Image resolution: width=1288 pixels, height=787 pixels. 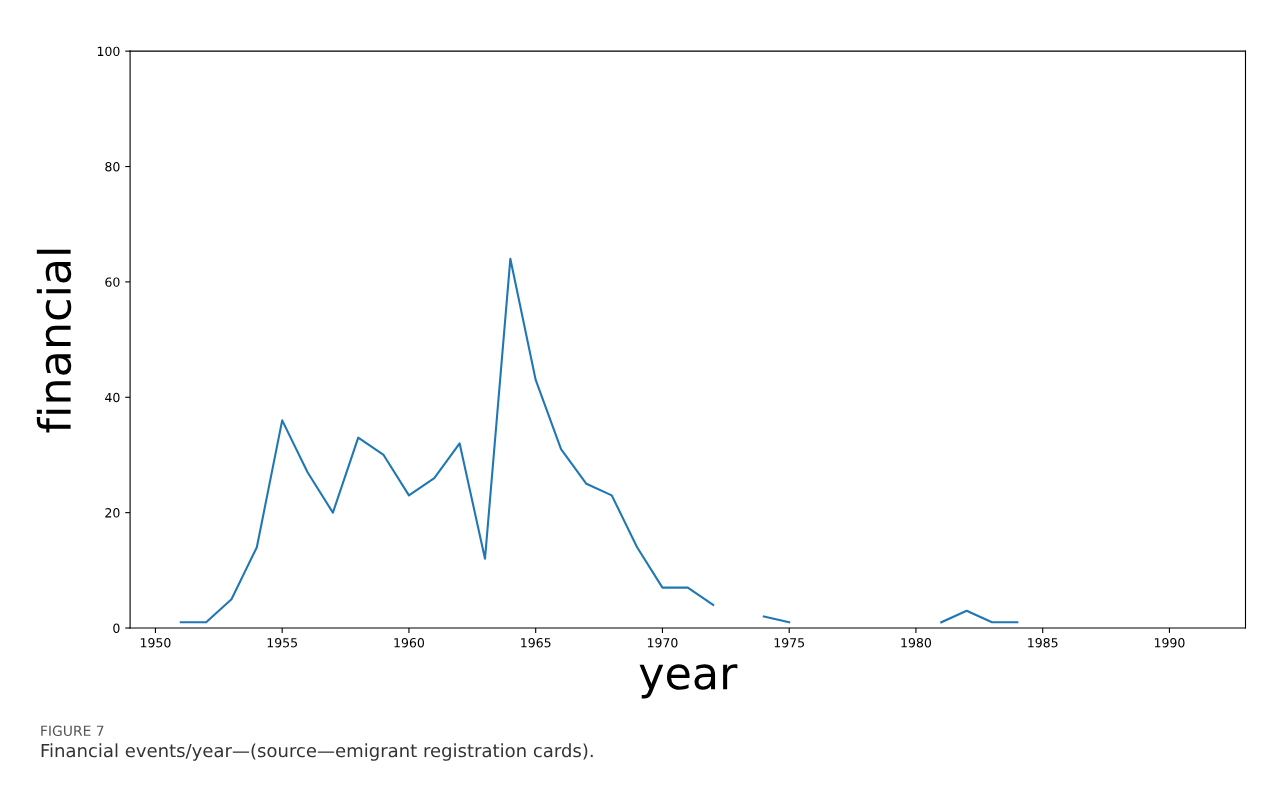 I want to click on x-tick-label: 1985, so click(x=1043, y=642).